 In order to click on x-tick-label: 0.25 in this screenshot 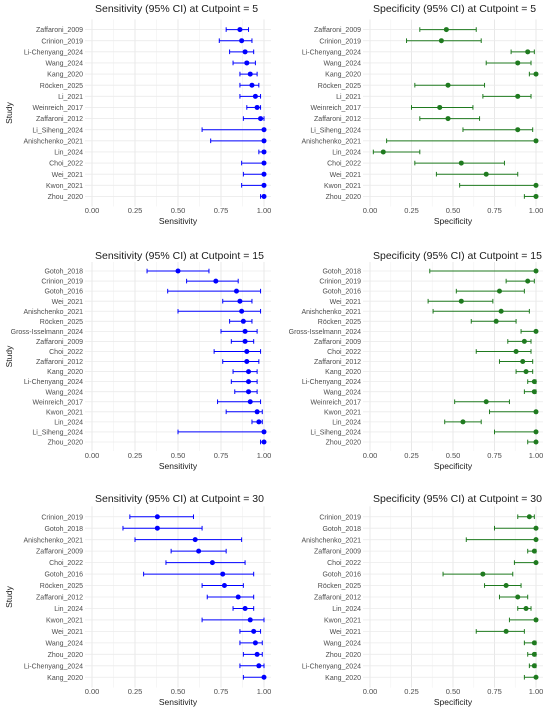, I will do `click(411, 455)`.